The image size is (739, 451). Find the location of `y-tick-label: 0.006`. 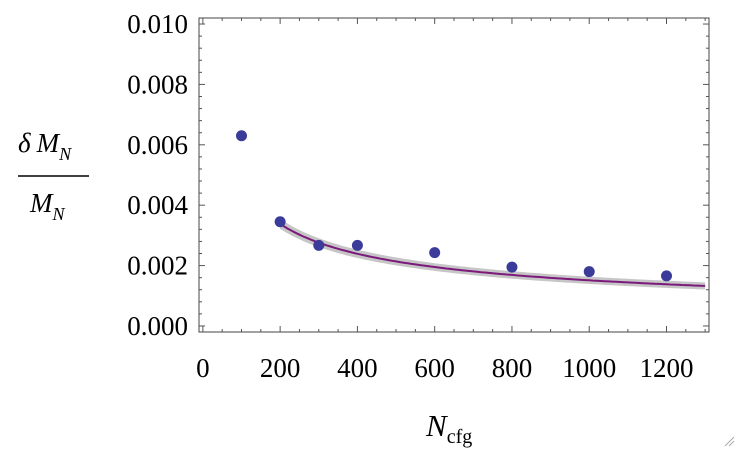

y-tick-label: 0.006 is located at coordinates (157, 145).